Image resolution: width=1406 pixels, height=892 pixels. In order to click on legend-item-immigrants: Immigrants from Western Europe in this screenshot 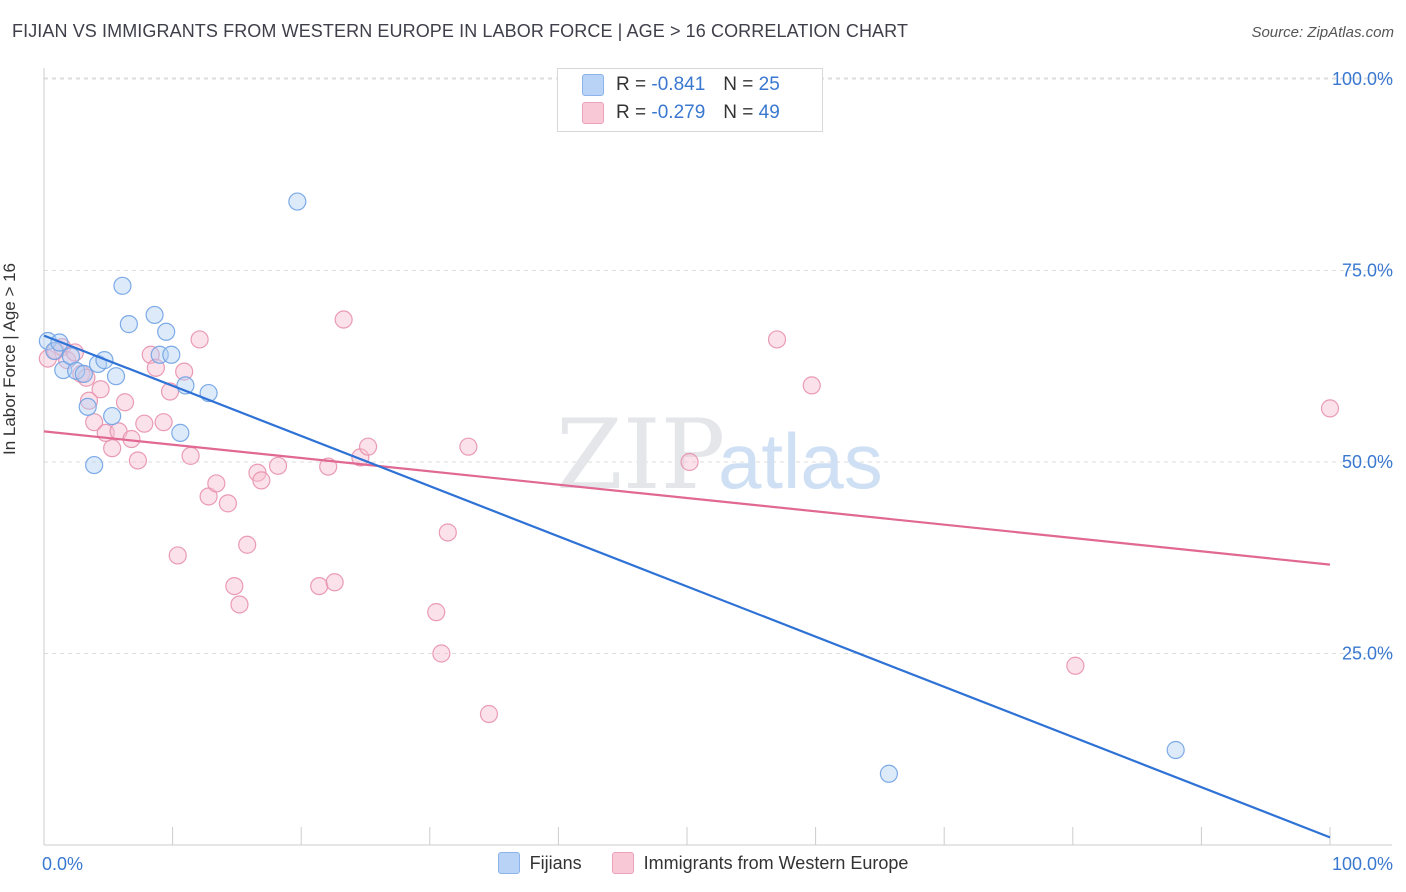, I will do `click(760, 863)`.